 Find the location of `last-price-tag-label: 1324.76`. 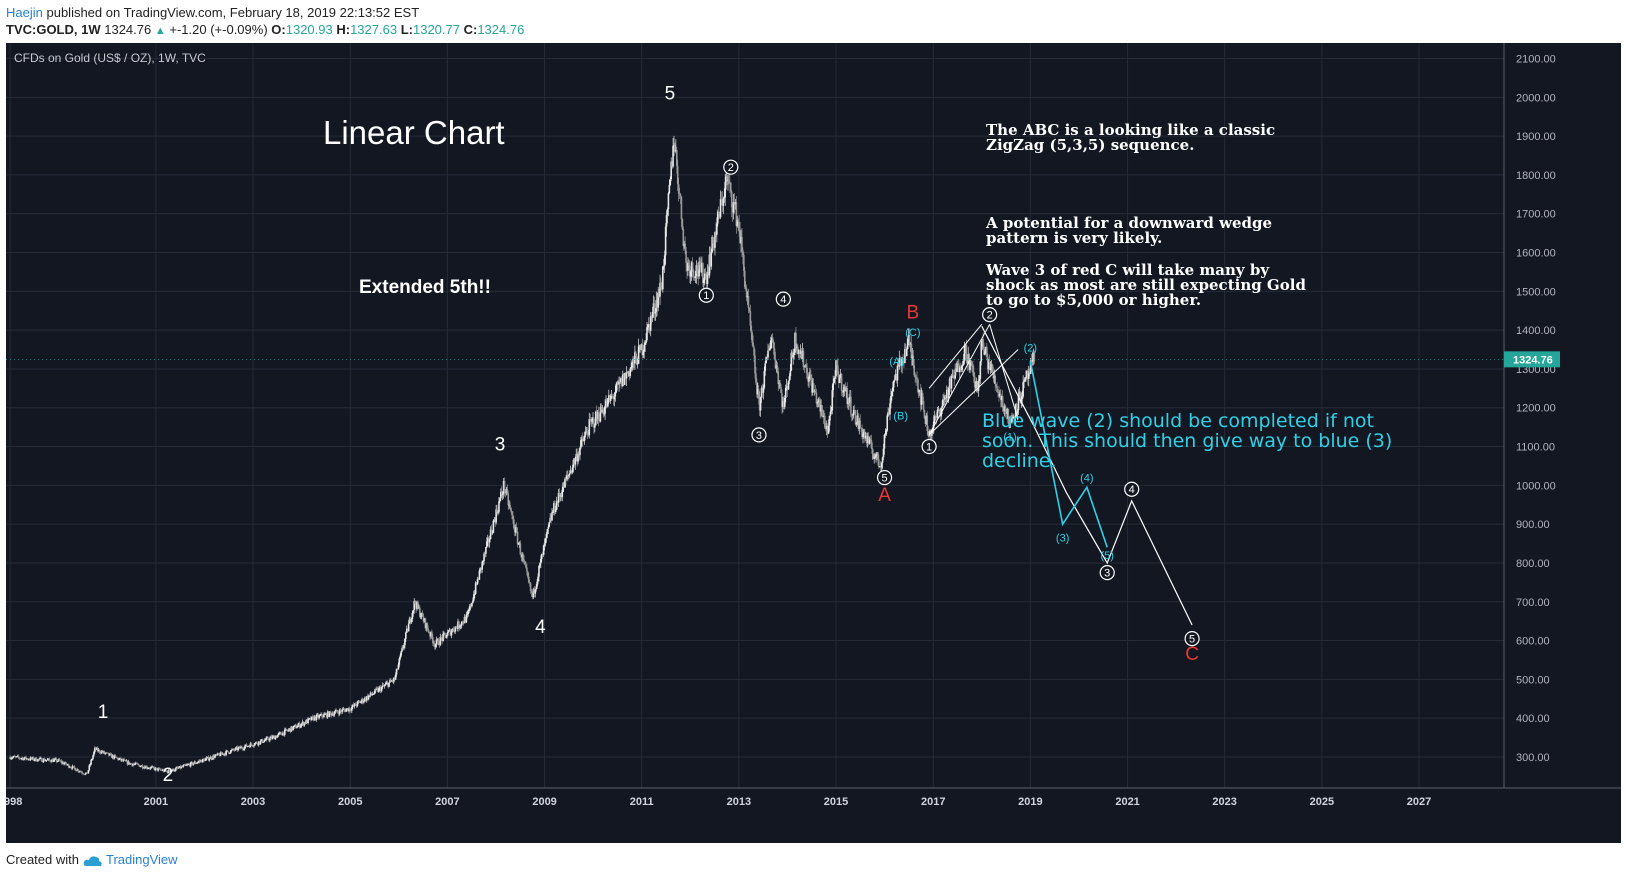

last-price-tag-label: 1324.76 is located at coordinates (1533, 360).